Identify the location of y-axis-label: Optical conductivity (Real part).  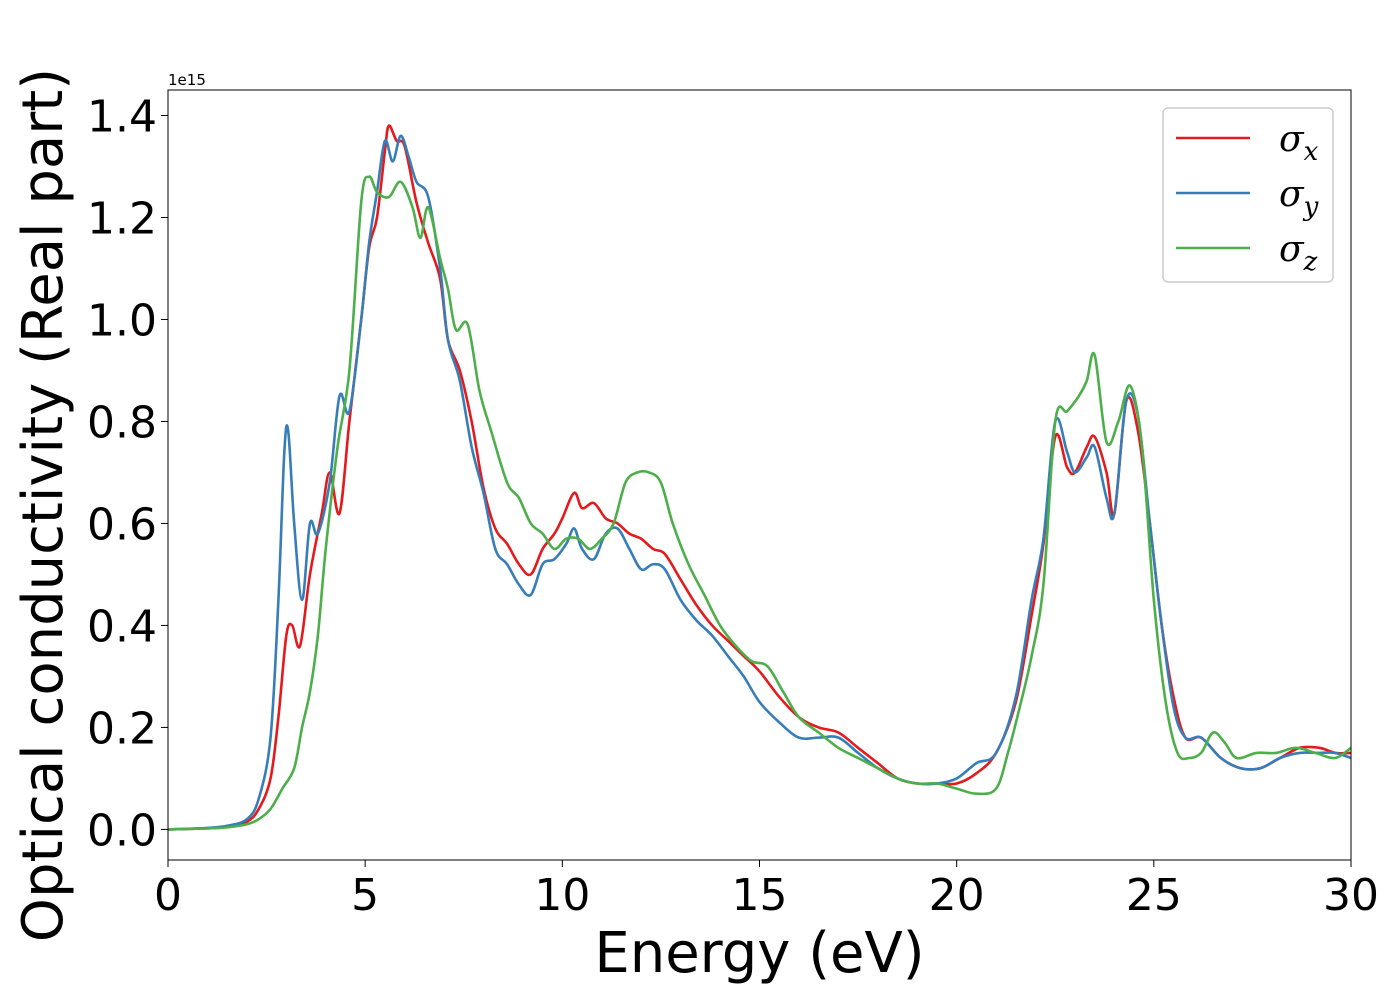
(43, 505).